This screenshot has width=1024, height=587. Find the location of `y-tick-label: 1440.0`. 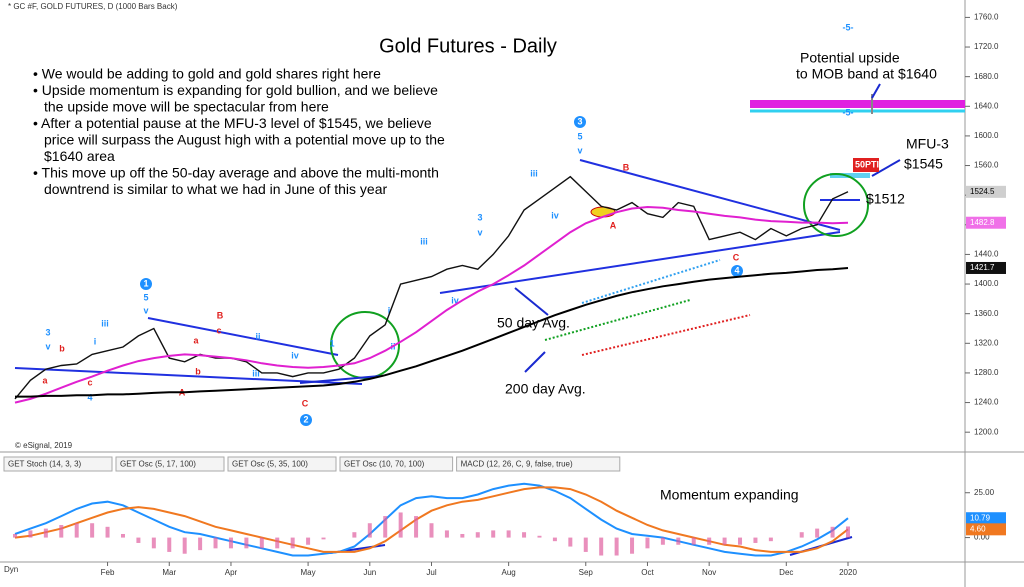

y-tick-label: 1440.0 is located at coordinates (986, 254).